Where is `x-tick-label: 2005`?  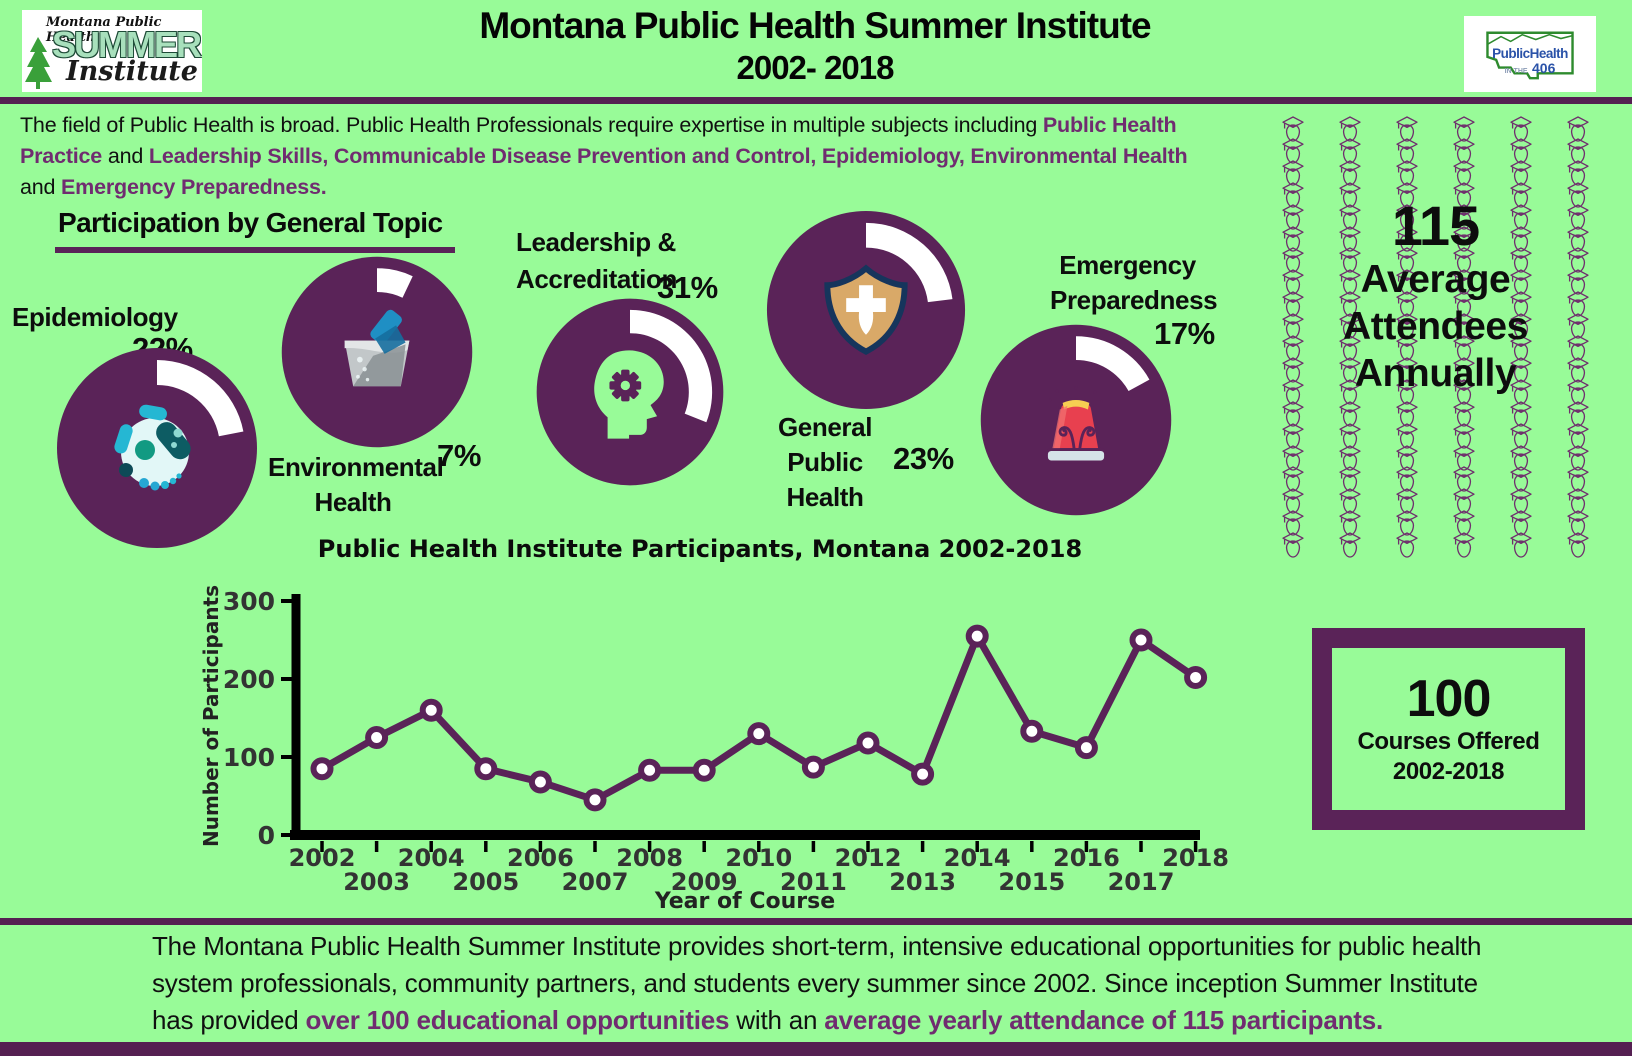
x-tick-label: 2005 is located at coordinates (485, 882).